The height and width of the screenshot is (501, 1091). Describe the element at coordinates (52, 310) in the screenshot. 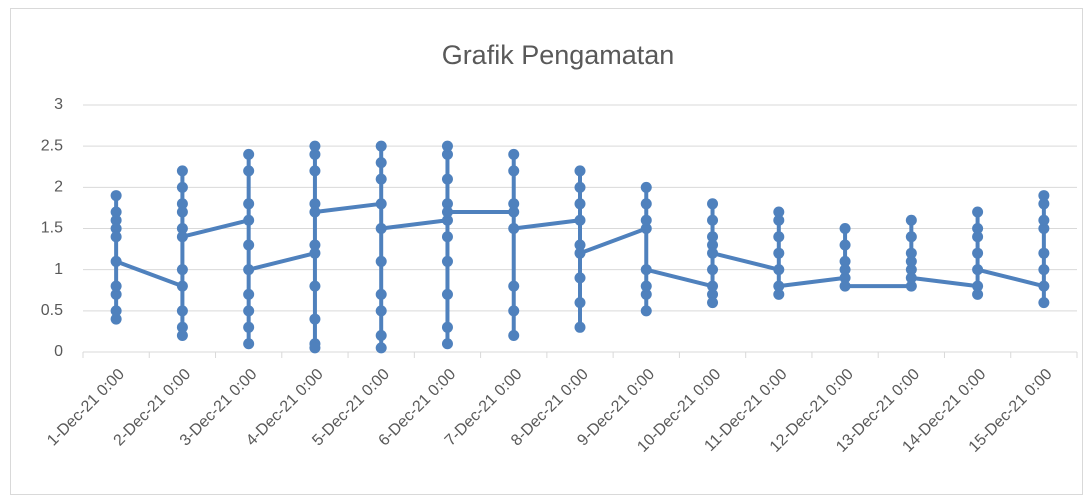

I see `y-tick-label: 0.5` at that location.